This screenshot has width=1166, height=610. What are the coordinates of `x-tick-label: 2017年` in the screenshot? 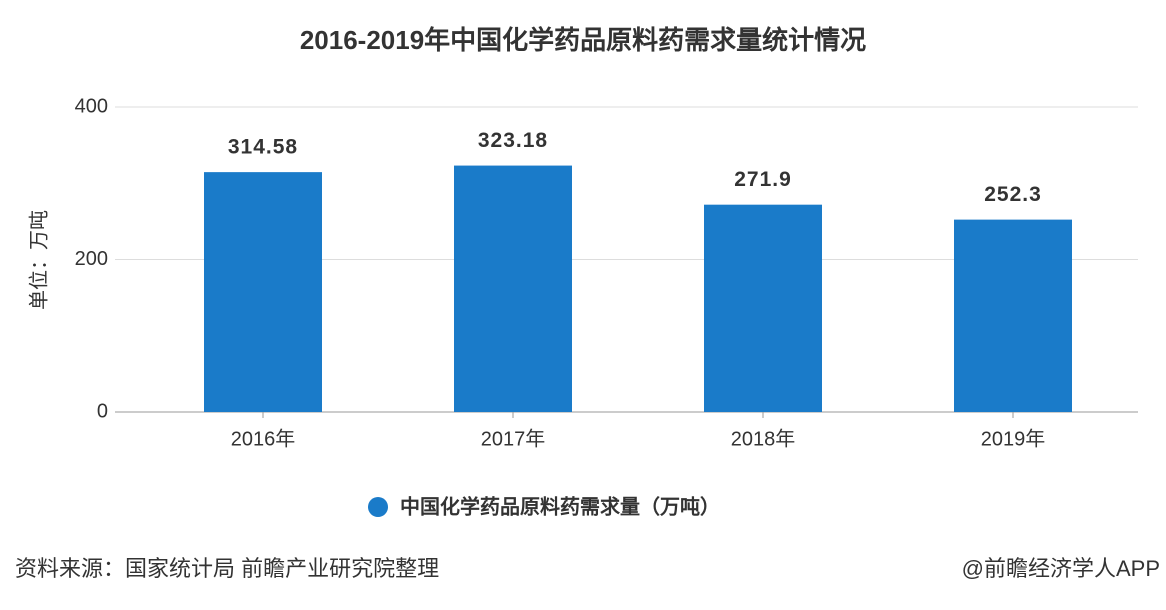 It's located at (513, 438).